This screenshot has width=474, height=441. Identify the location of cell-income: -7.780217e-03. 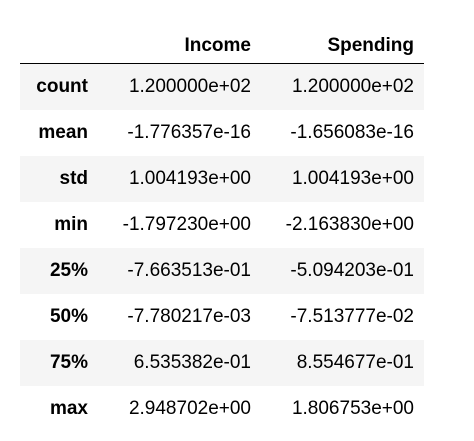
(189, 316).